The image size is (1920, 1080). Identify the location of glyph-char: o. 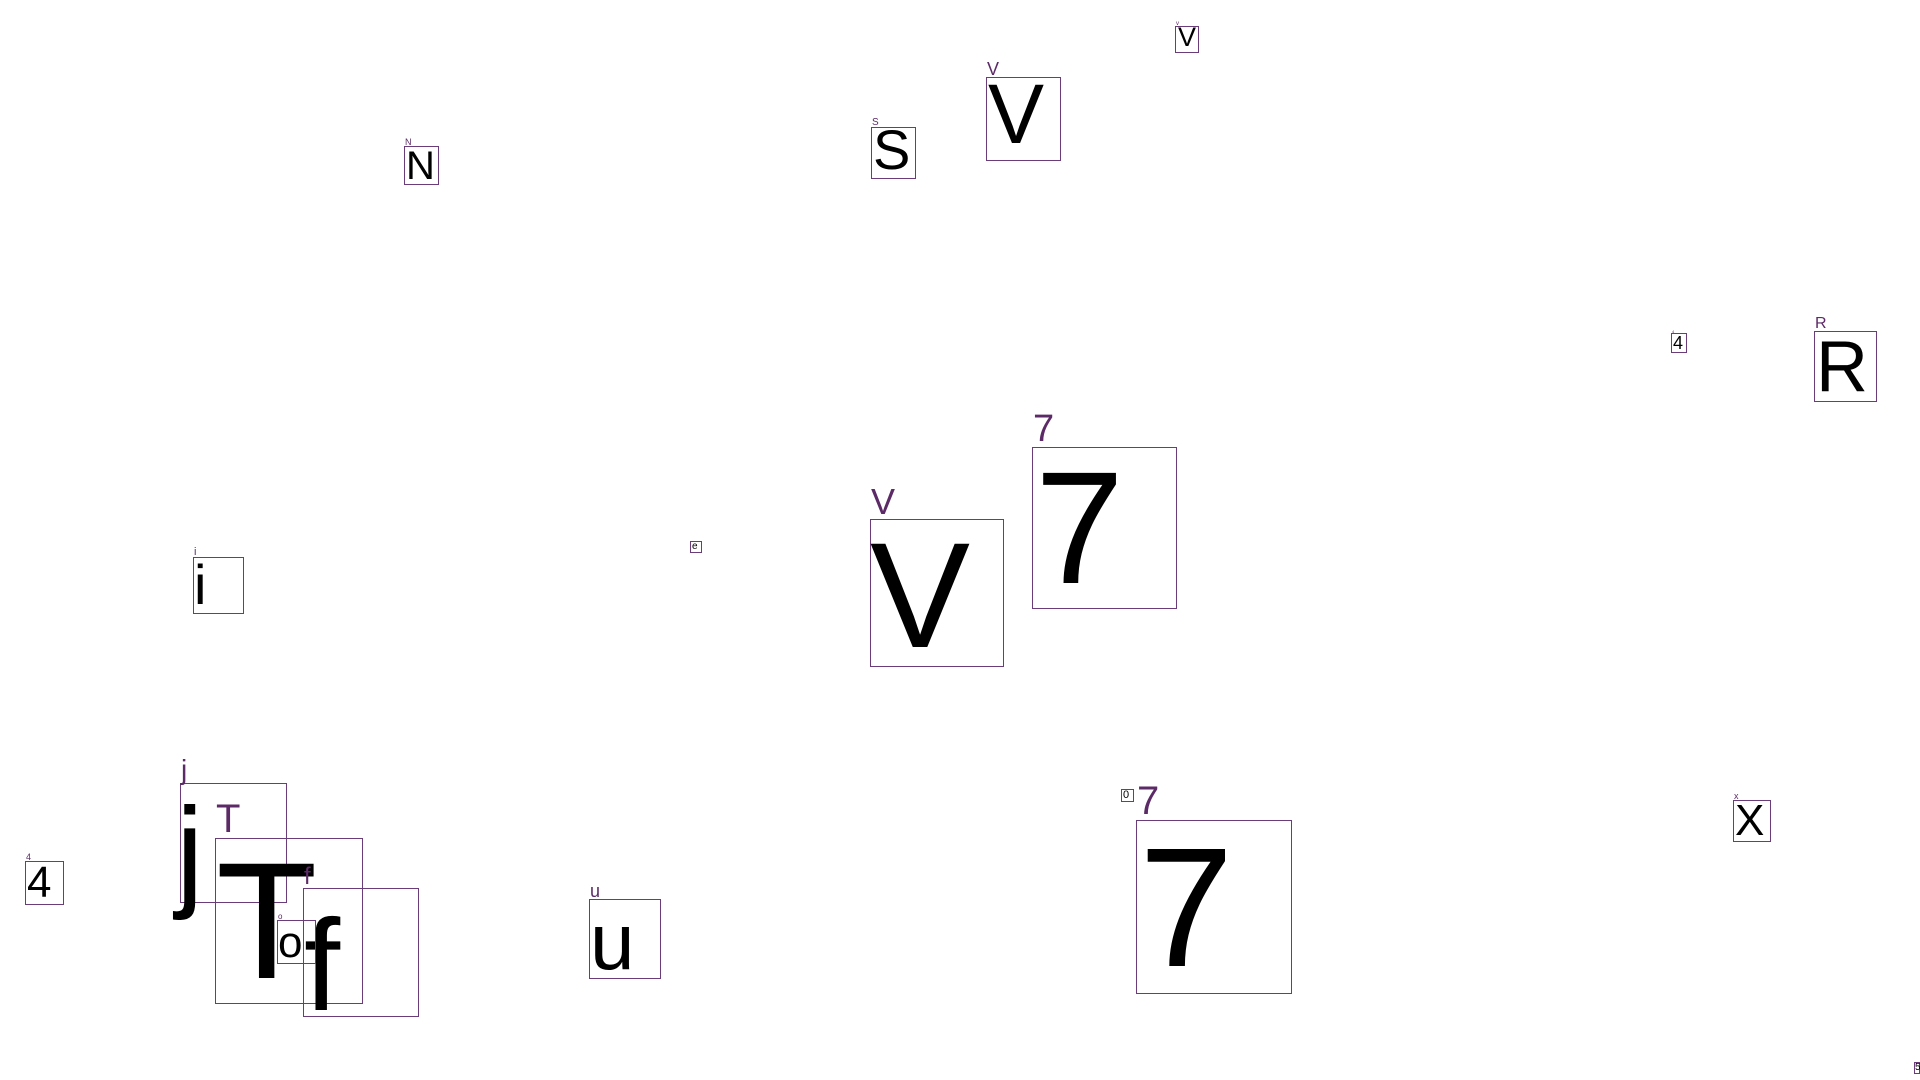
(290, 942).